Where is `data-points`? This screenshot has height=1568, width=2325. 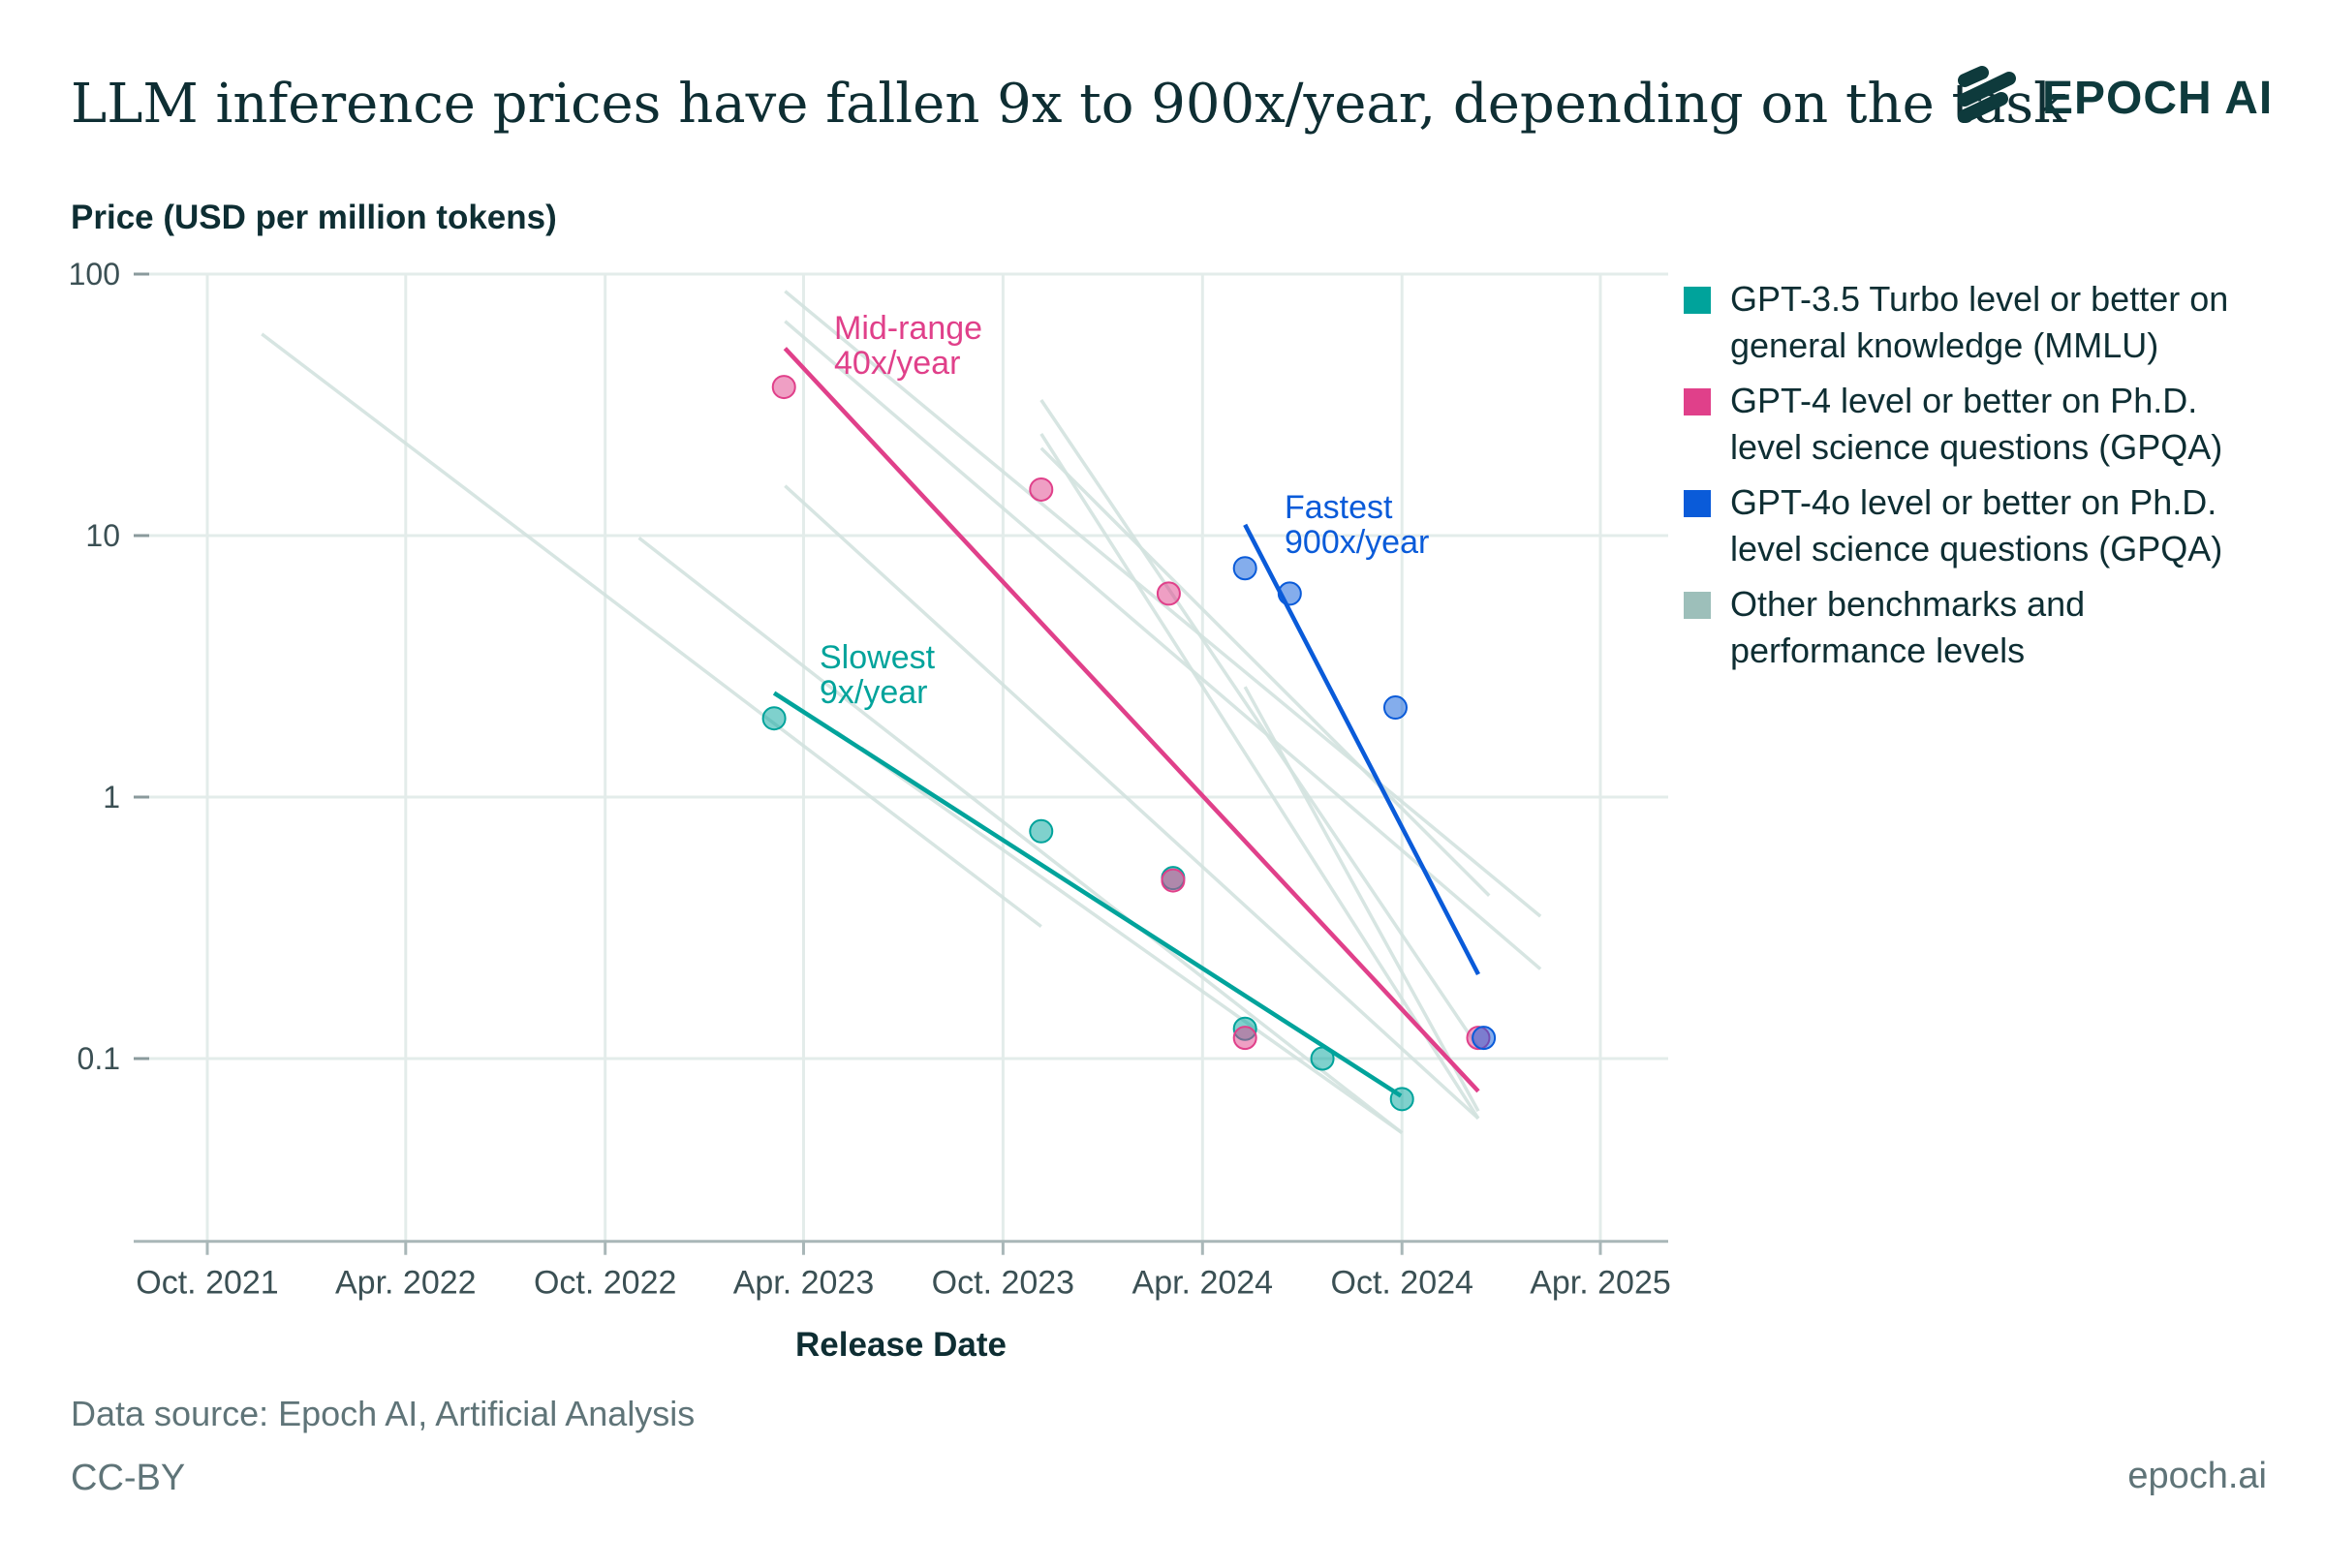
data-points is located at coordinates (1129, 743).